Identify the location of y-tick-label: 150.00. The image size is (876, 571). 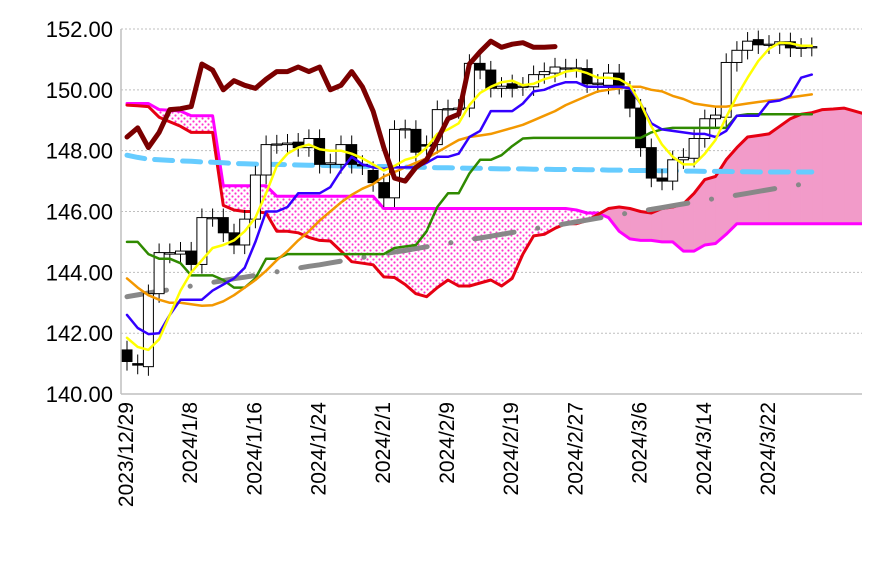
(79, 90).